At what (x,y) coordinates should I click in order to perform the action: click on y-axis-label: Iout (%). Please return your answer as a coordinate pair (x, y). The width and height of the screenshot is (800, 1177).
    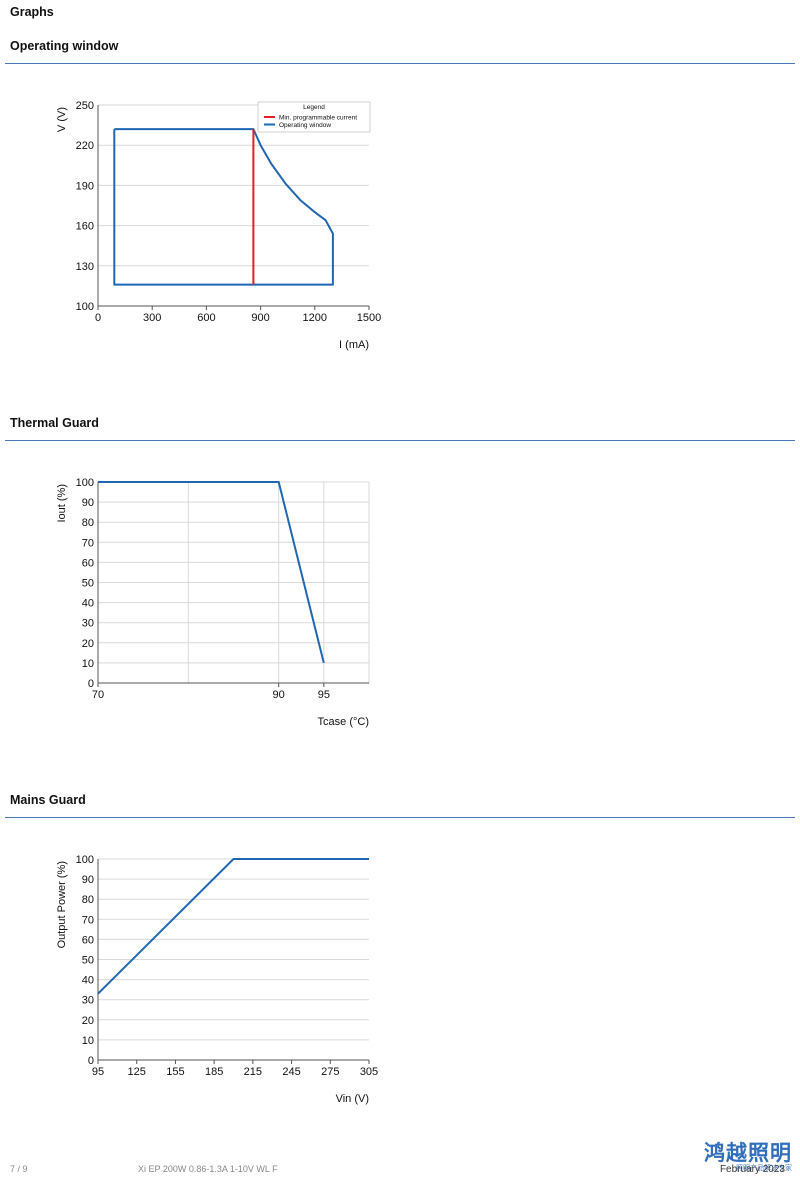
    Looking at the image, I should click on (62, 503).